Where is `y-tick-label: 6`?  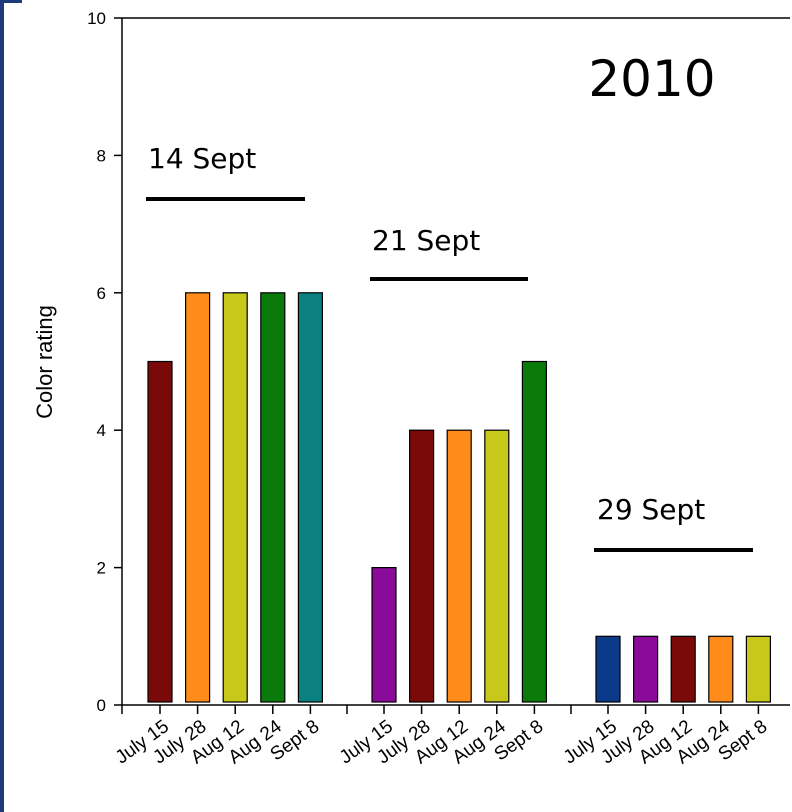
y-tick-label: 6 is located at coordinates (101, 293).